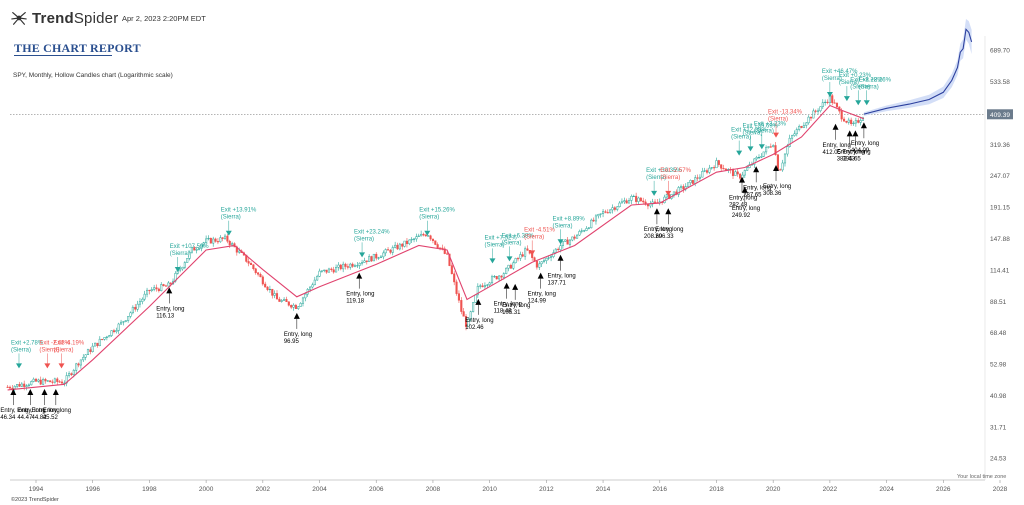 This screenshot has height=505, width=1024. I want to click on x-tick-label: 1996, so click(92, 489).